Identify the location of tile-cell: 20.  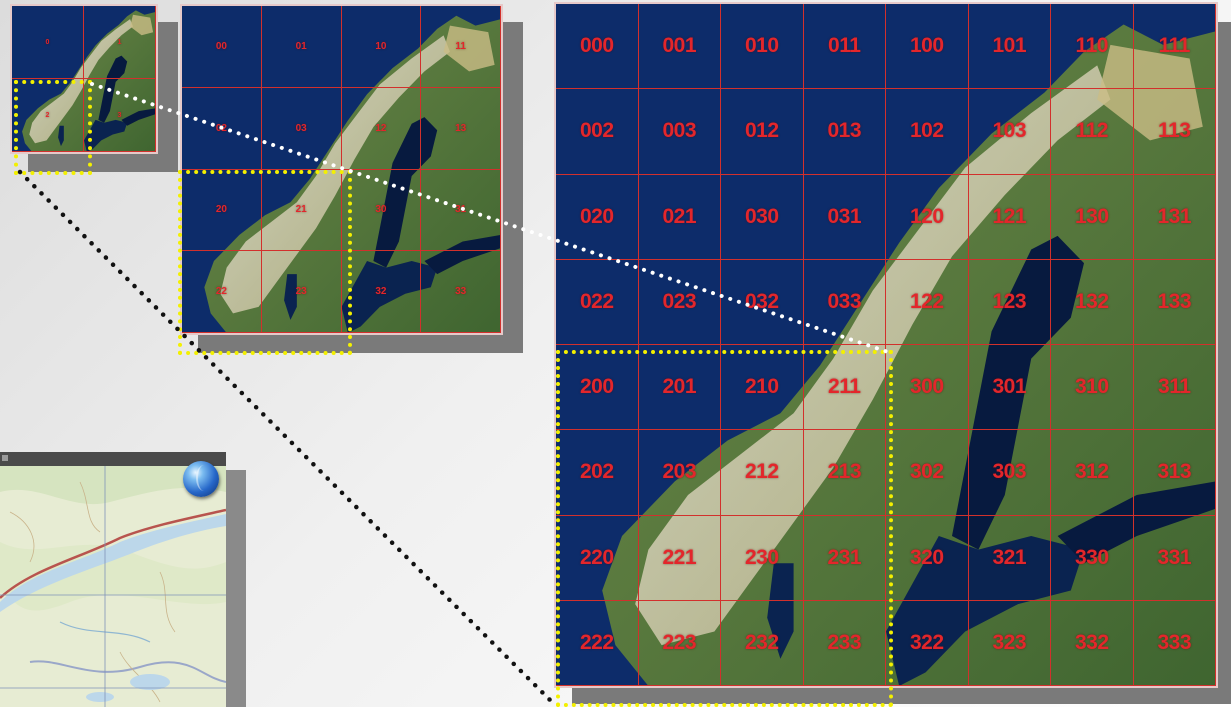
(222, 210).